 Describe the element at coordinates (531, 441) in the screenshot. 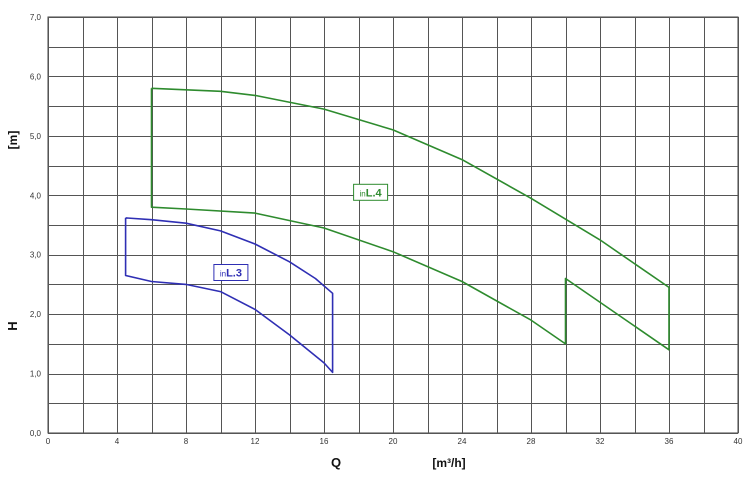

I see `x-tick-label: 28` at that location.